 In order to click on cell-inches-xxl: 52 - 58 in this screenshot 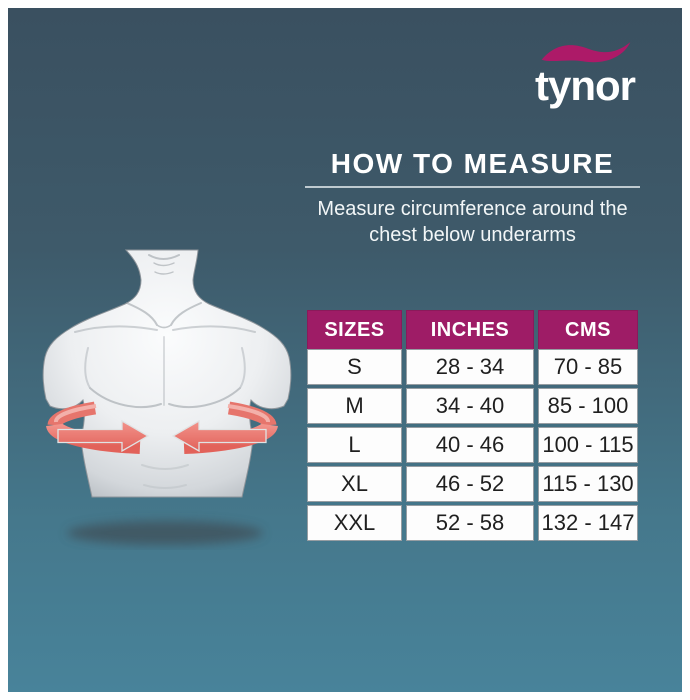, I will do `click(470, 523)`.